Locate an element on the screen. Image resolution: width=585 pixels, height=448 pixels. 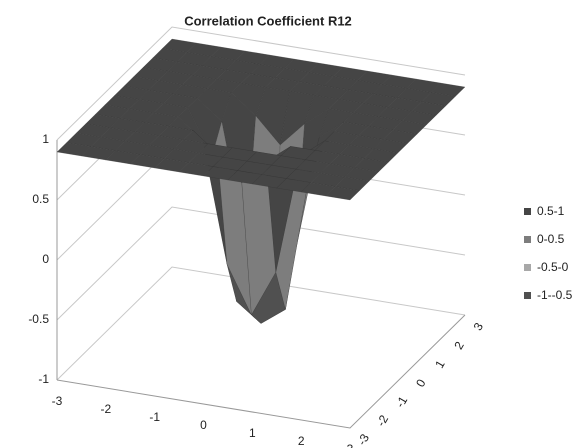
z-tick-label: 0 is located at coordinates (45, 259).